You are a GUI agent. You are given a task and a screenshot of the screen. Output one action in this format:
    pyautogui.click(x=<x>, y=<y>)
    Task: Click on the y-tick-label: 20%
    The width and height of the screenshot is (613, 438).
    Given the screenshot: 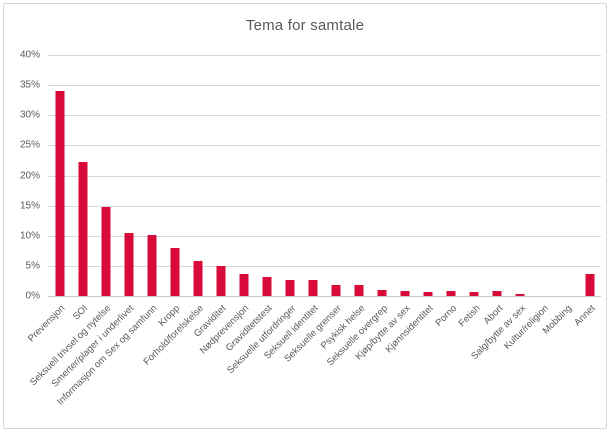 What is the action you would take?
    pyautogui.click(x=29, y=175)
    